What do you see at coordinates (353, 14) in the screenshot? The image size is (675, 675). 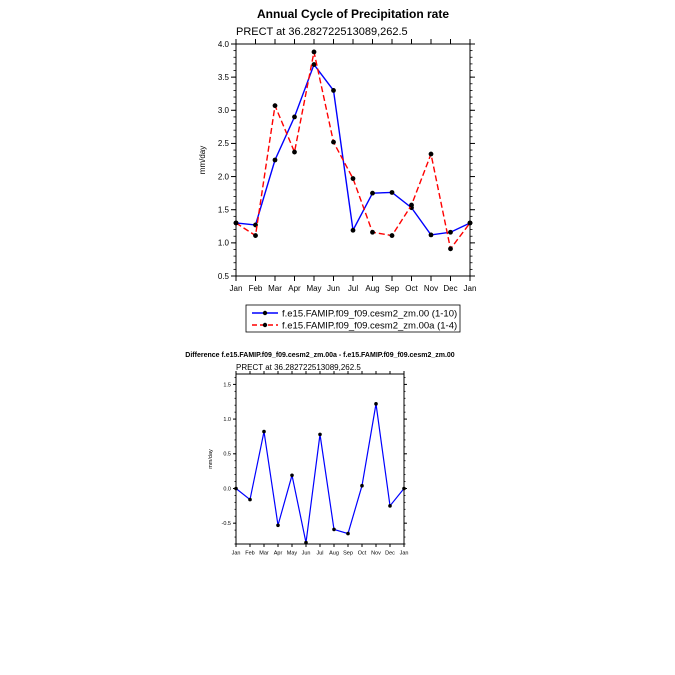 I see `chart-title: Annual Cycle of Precipitation rate` at bounding box center [353, 14].